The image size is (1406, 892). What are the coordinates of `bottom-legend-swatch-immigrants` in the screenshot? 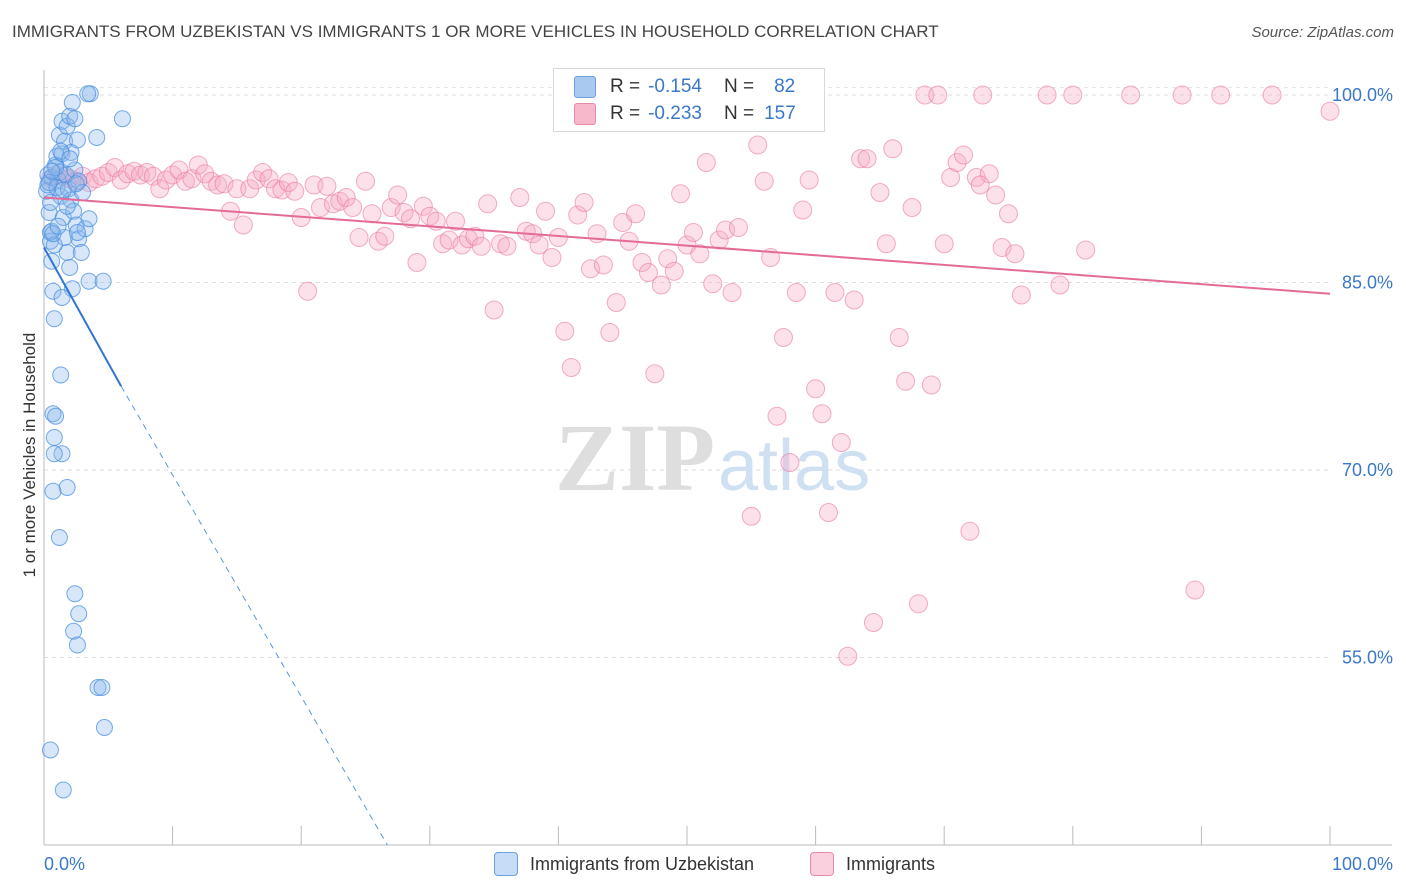 It's located at (822, 864).